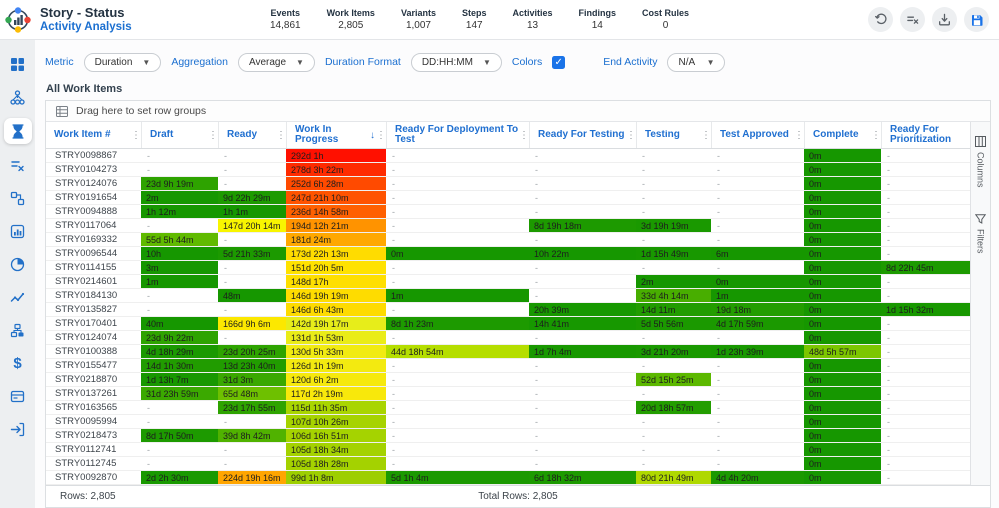 Image resolution: width=999 pixels, height=508 pixels. I want to click on undo-button, so click(880, 19).